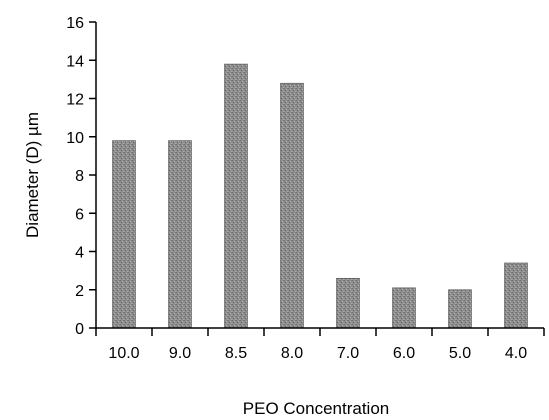 This screenshot has height=420, width=549. Describe the element at coordinates (404, 353) in the screenshot. I see `x-tick-label: 6.0` at that location.